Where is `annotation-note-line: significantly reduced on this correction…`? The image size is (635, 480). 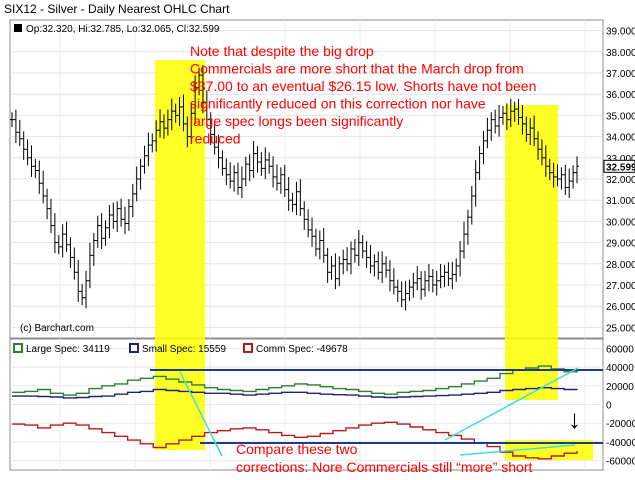
annotation-note-line: significantly reduced on this correction… is located at coordinates (338, 104).